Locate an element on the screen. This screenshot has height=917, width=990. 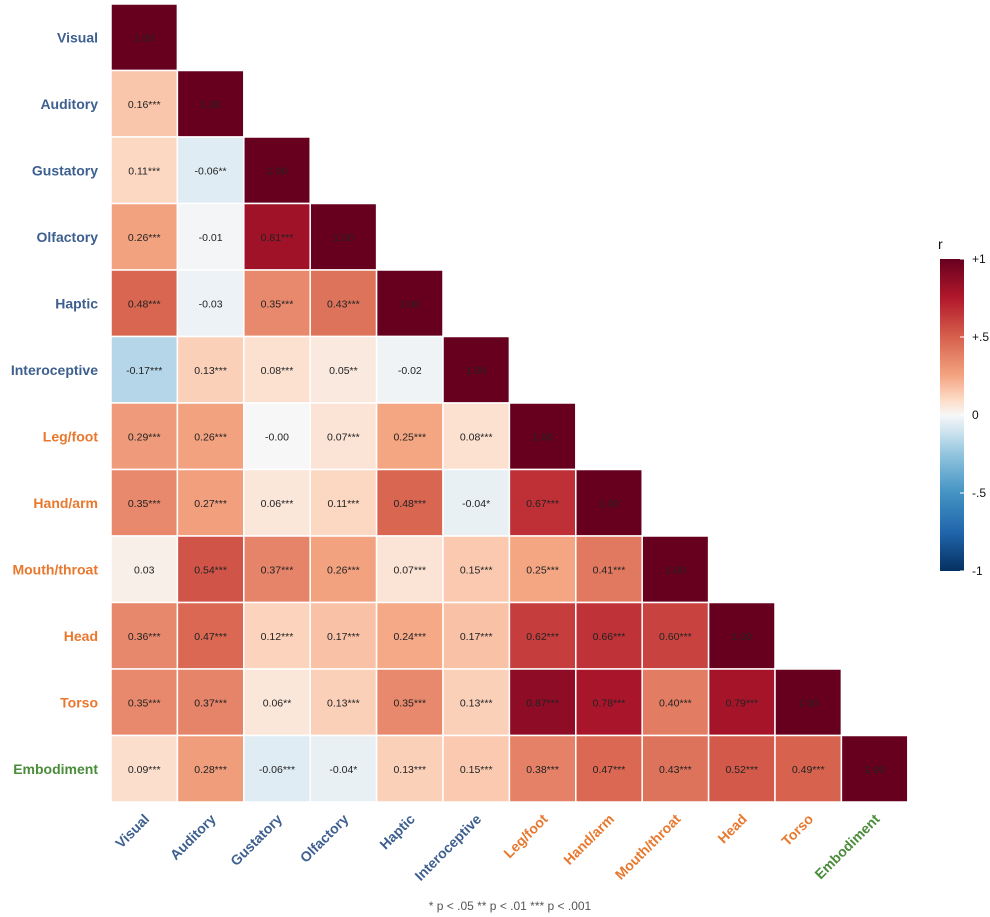
heatmap-cell-torso-torso is located at coordinates (808, 702).